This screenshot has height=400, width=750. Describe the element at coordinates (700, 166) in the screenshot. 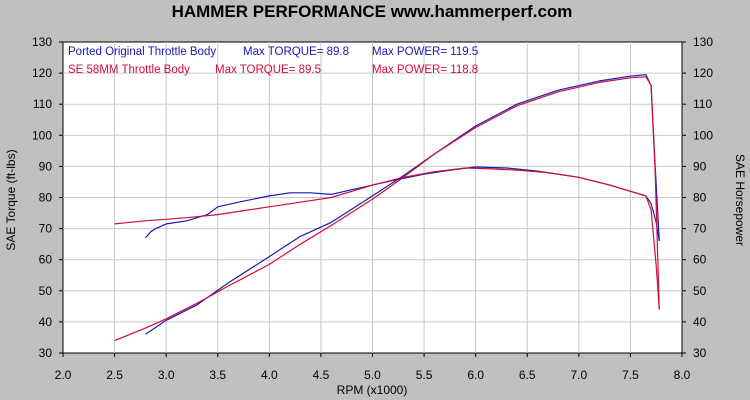

I see `y-tick-label-right: 90` at that location.